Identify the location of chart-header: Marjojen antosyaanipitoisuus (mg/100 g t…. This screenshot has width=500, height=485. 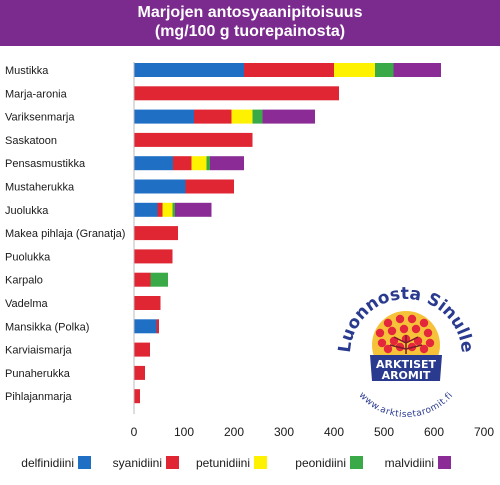
(250, 23).